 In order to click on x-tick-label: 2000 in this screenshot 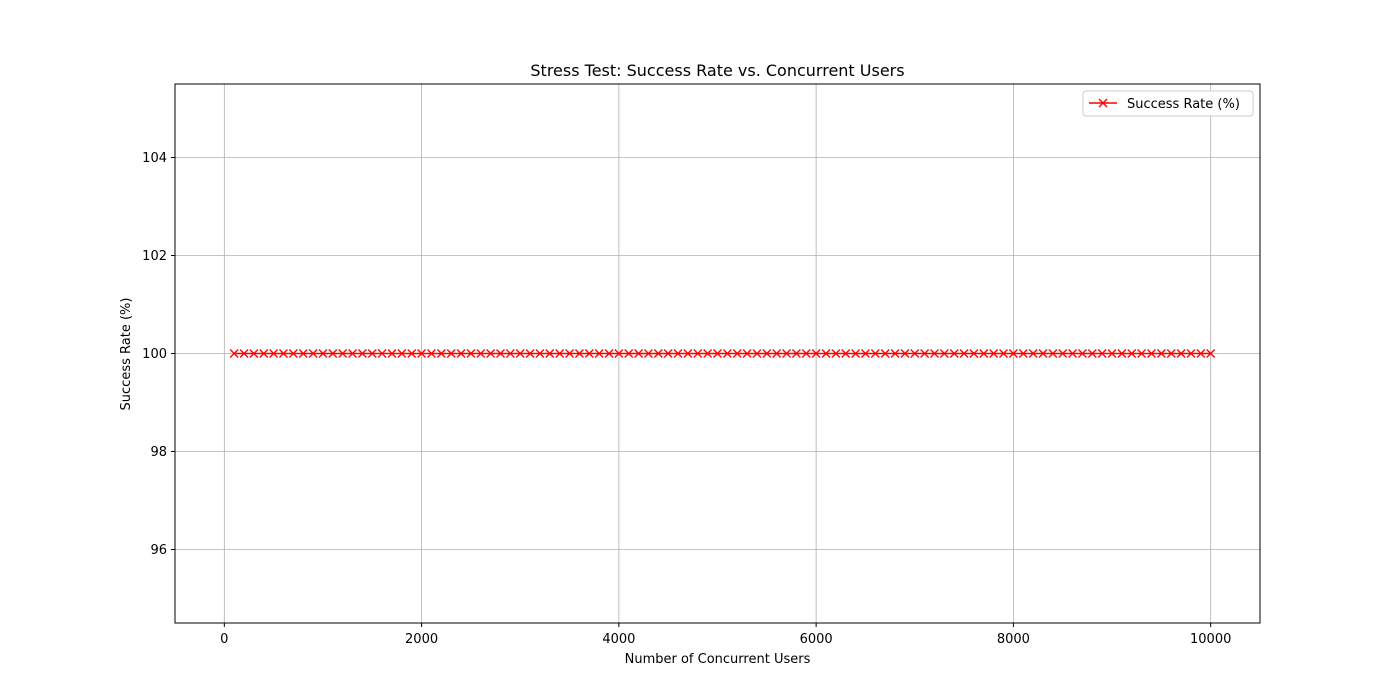, I will do `click(421, 639)`.